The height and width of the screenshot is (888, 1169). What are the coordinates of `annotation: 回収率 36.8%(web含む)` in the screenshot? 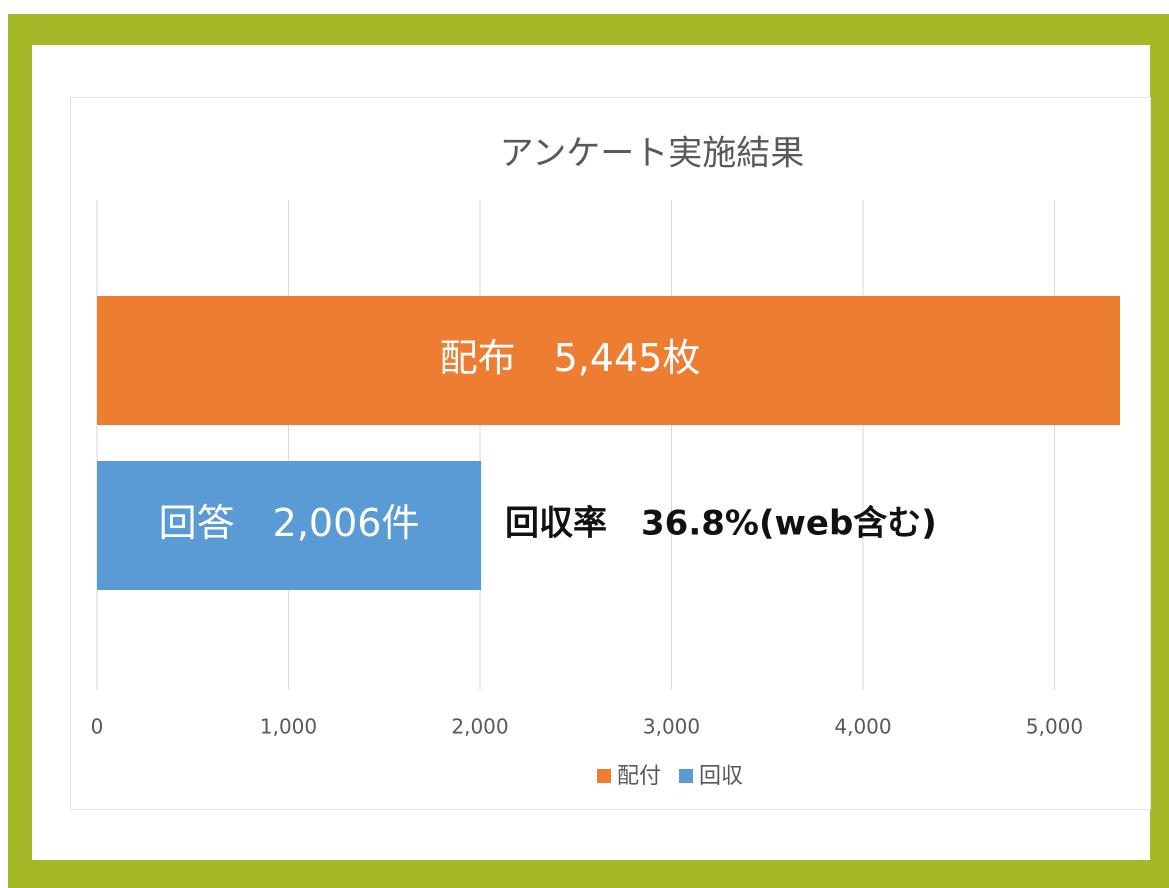 It's located at (721, 524).